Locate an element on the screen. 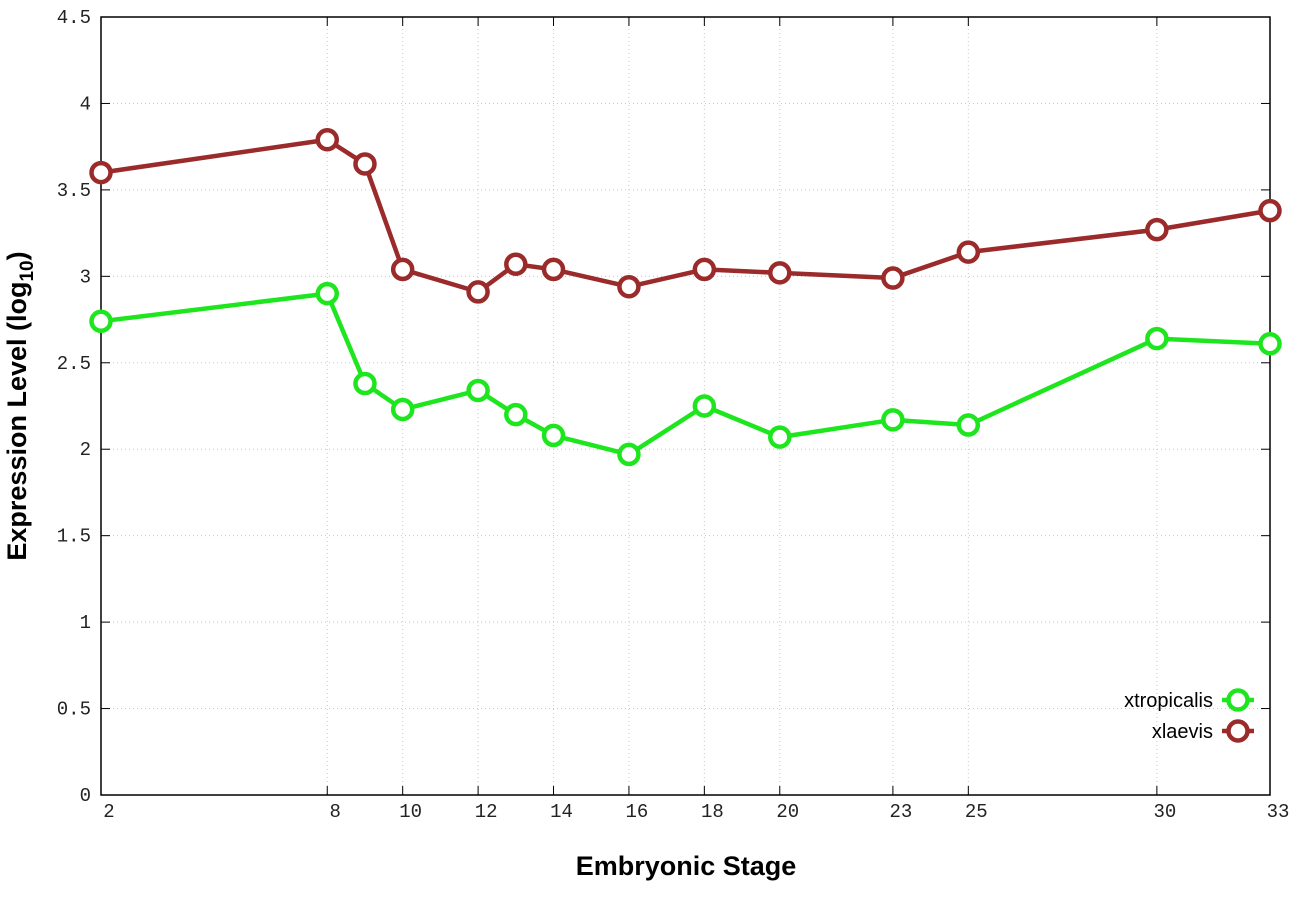  y-tick-label: 2 is located at coordinates (85, 450).